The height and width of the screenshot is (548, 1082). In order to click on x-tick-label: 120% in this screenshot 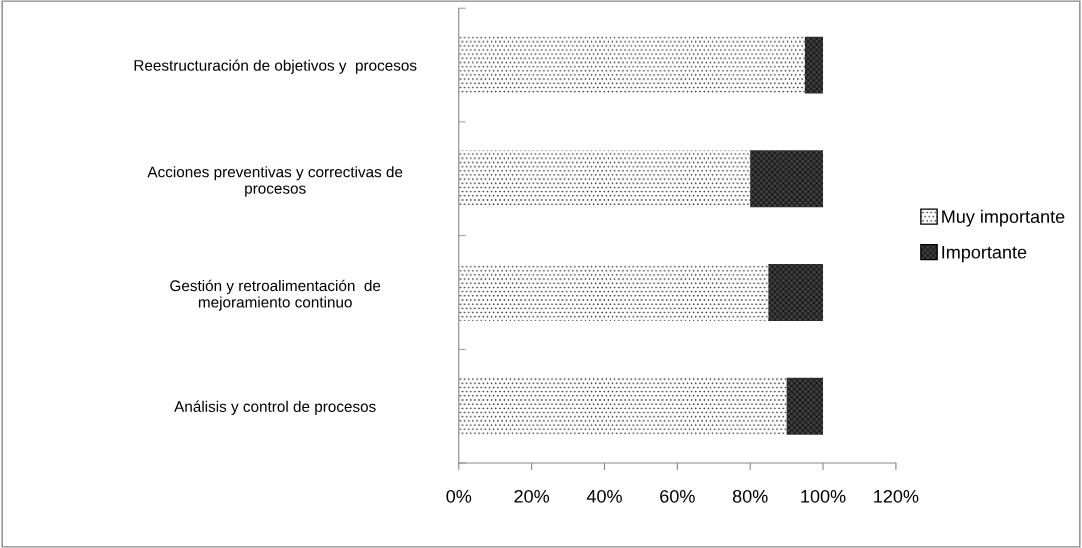, I will do `click(896, 496)`.